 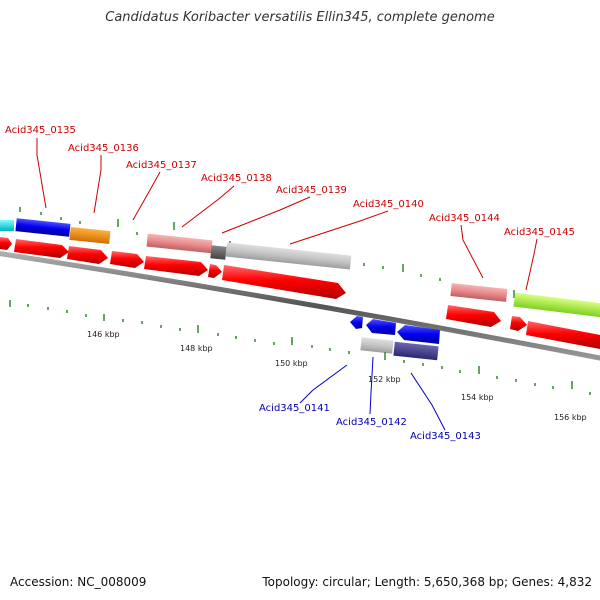 What do you see at coordinates (416, 351) in the screenshot?
I see `gene-bar-purple` at bounding box center [416, 351].